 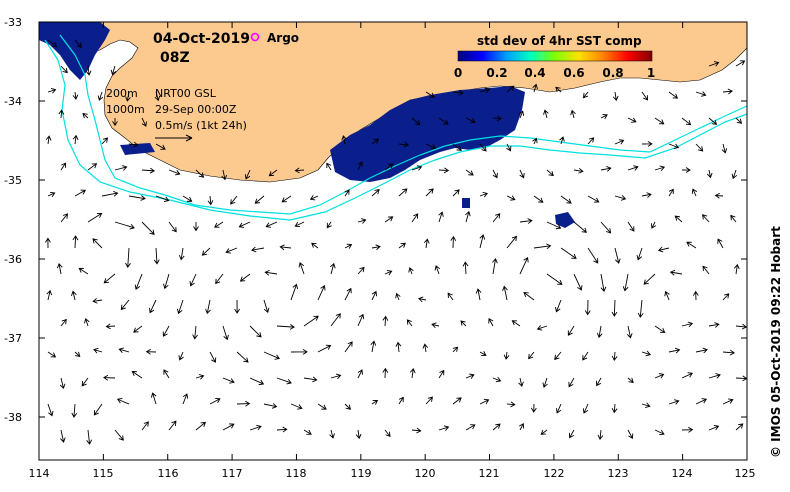 What do you see at coordinates (458, 73) in the screenshot?
I see `colorbar-tick-label: 0` at bounding box center [458, 73].